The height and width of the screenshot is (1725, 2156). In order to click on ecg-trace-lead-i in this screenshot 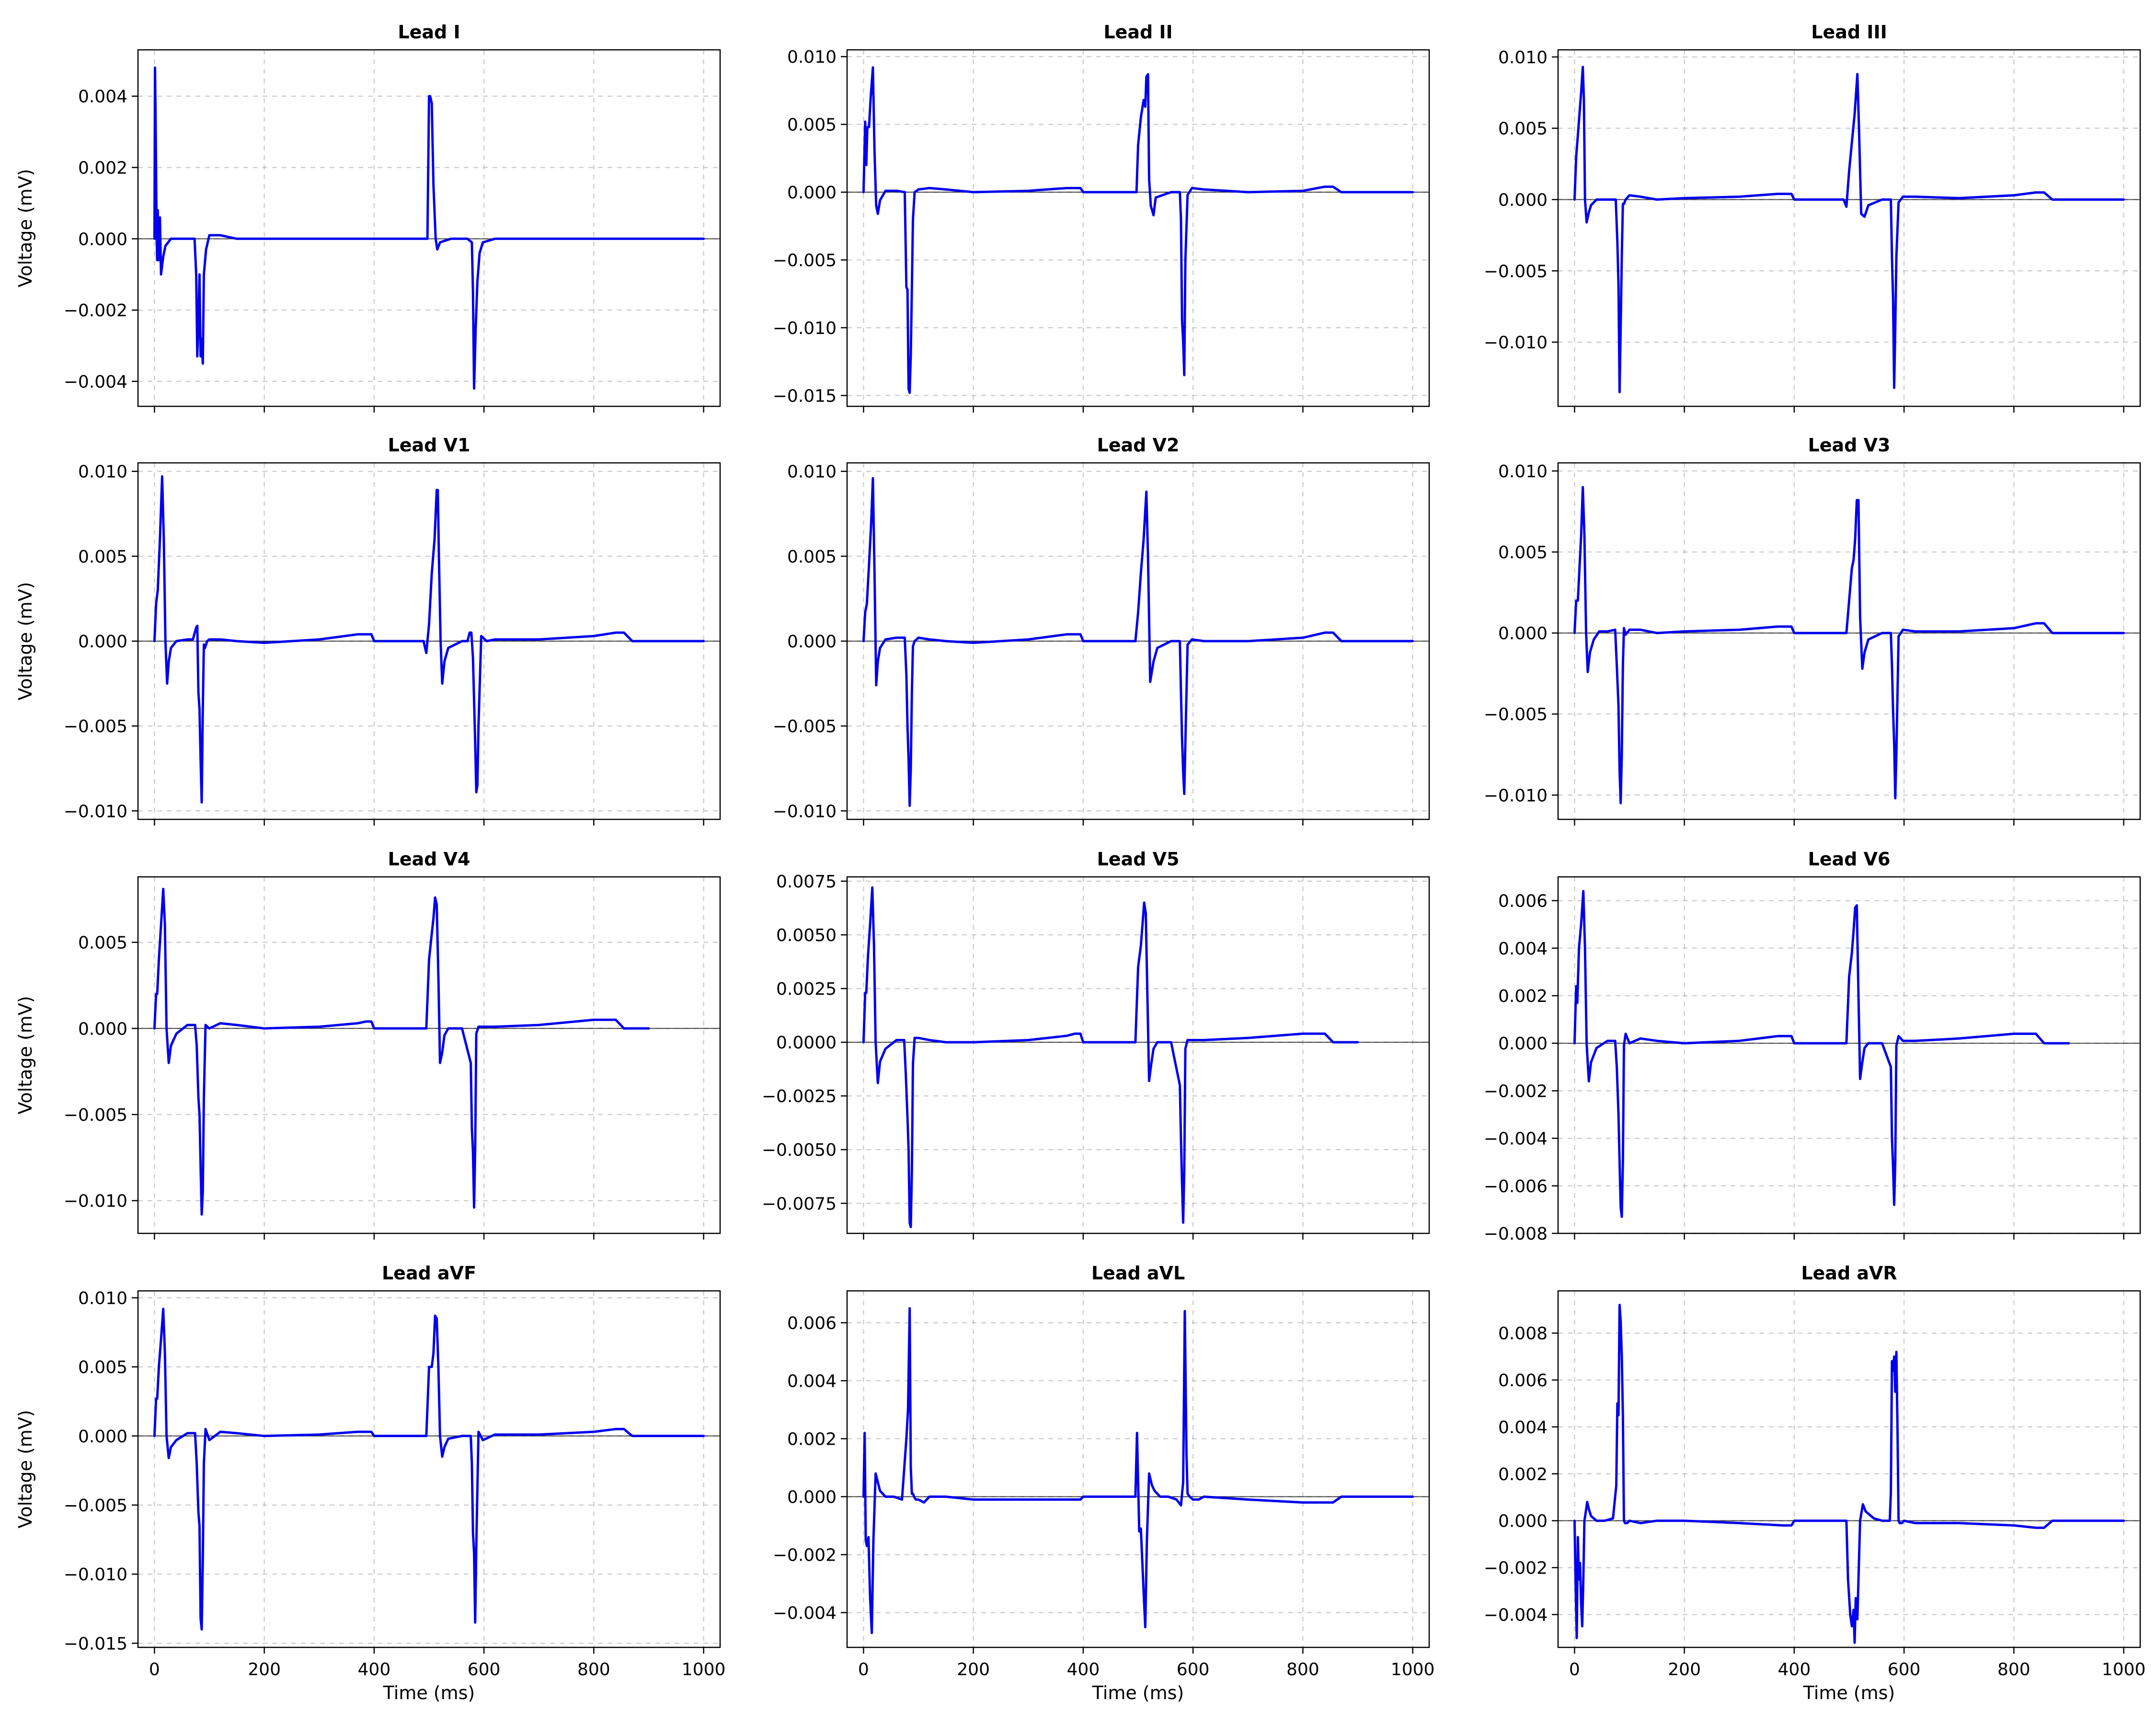, I will do `click(429, 228)`.